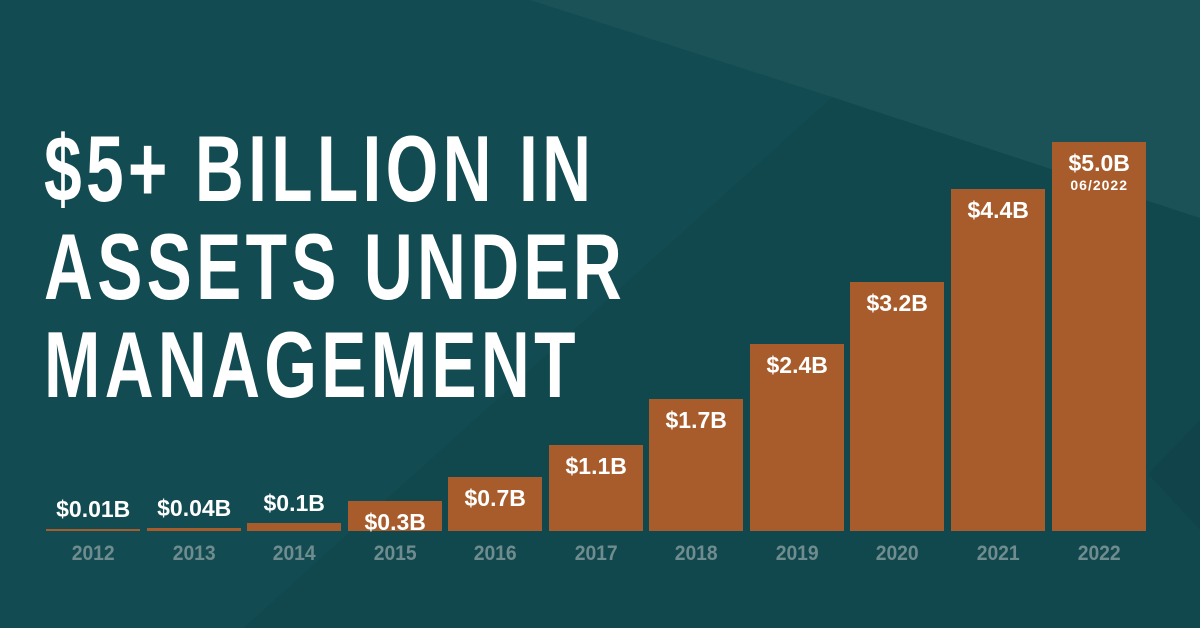 Image resolution: width=1200 pixels, height=628 pixels. I want to click on bar-value-label: $0.7B, so click(495, 498).